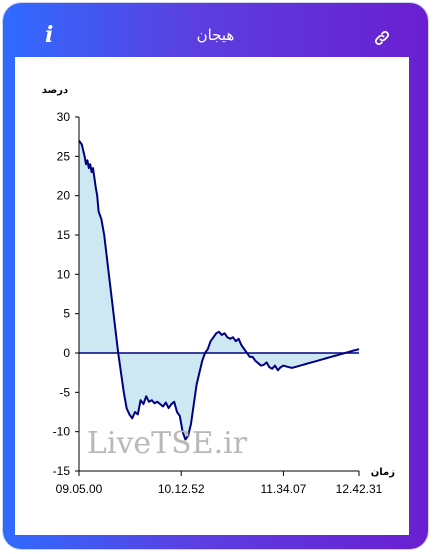 Image resolution: width=433 pixels, height=554 pixels. What do you see at coordinates (66, 294) in the screenshot?
I see `y-tick-layer: 30 25 20 15 10 5 0 -5 -10 -15` at bounding box center [66, 294].